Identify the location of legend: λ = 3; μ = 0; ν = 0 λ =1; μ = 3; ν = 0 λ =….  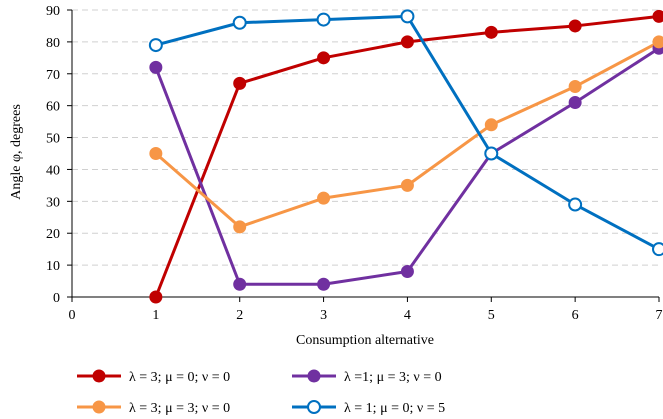
(261, 392).